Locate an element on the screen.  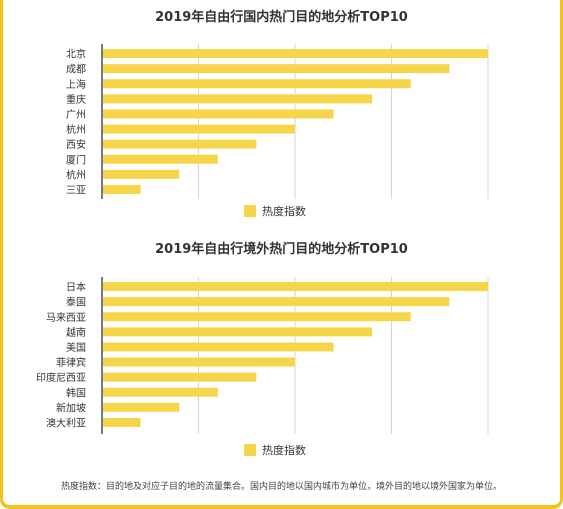
category-label: 日本 is located at coordinates (76, 287).